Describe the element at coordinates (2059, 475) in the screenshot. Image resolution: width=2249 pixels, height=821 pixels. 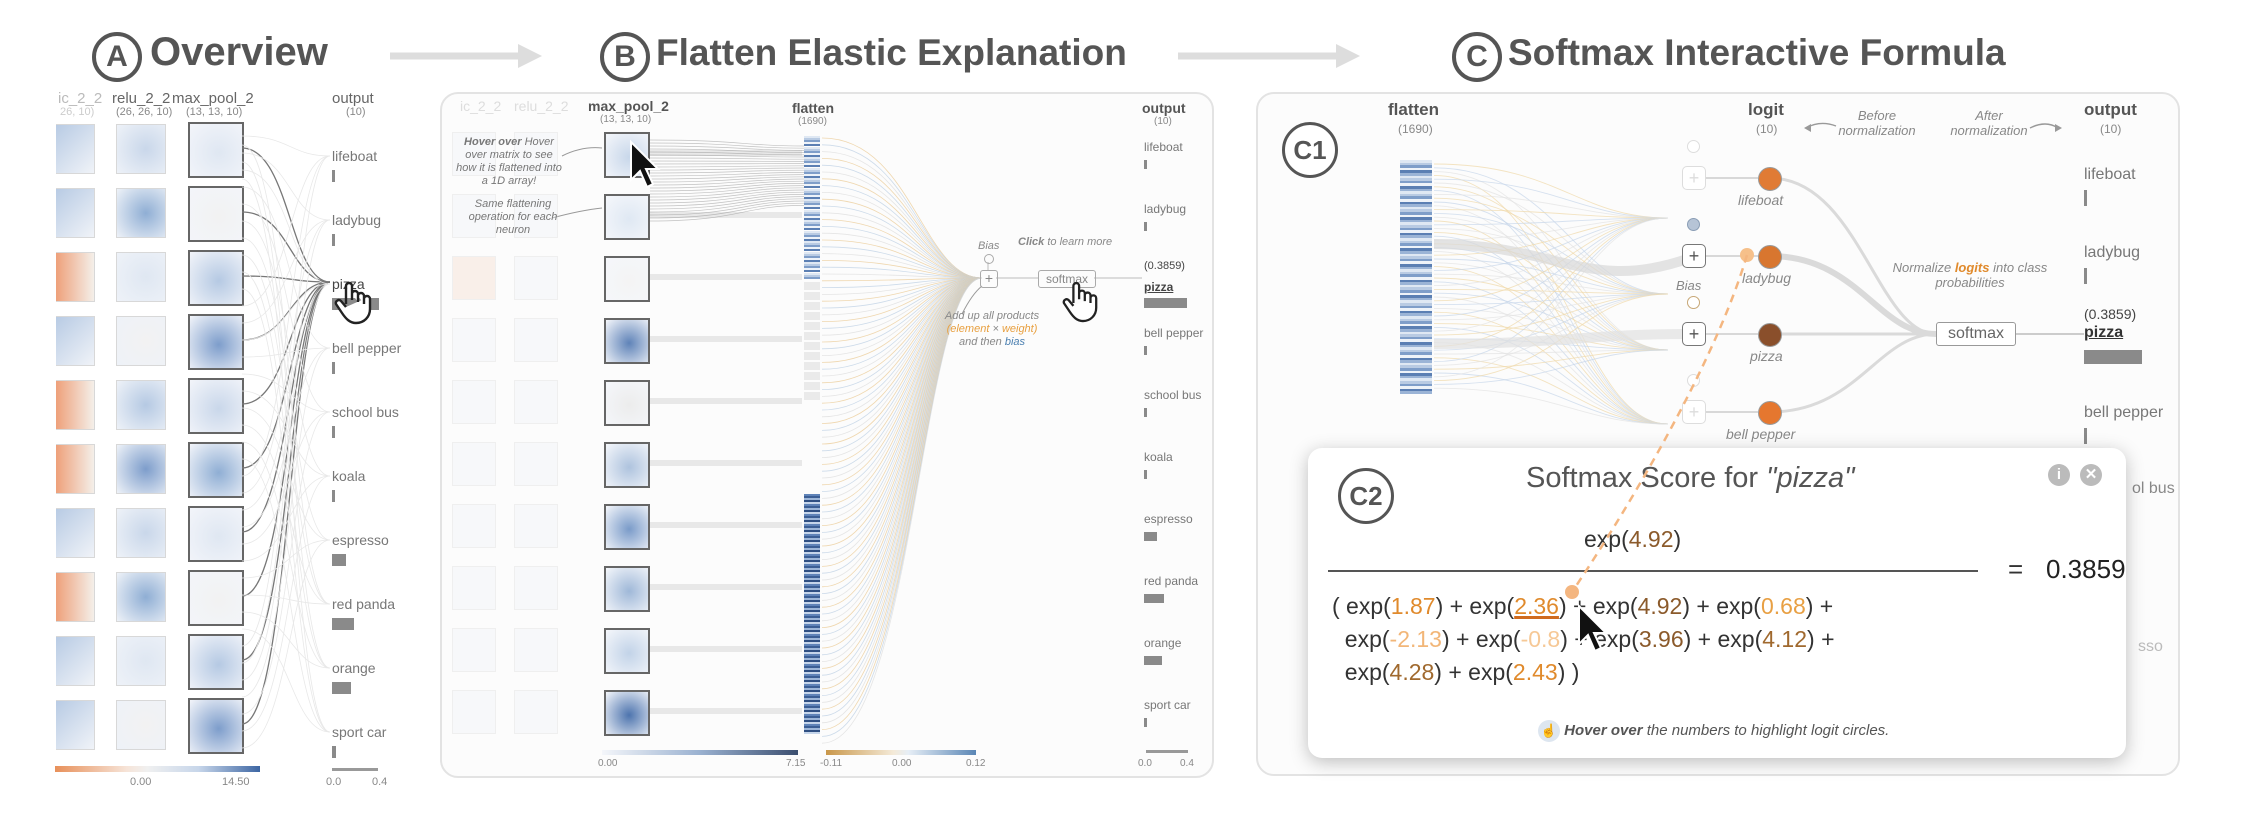
I see `info-icon: i` at that location.